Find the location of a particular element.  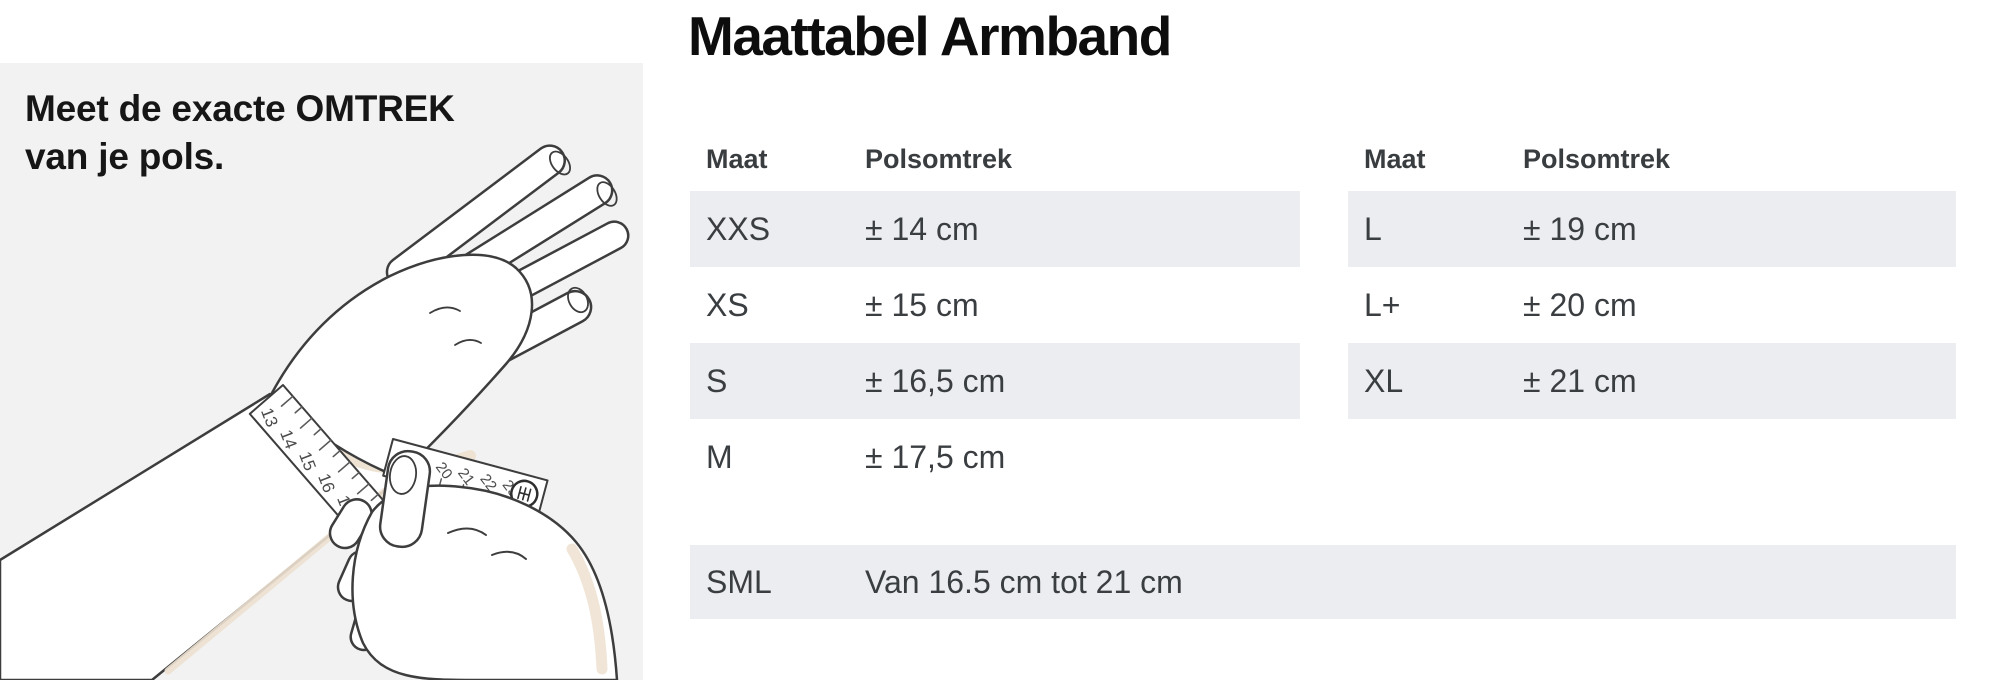

table-row-m: M ± 17,5 cm is located at coordinates (995, 457).